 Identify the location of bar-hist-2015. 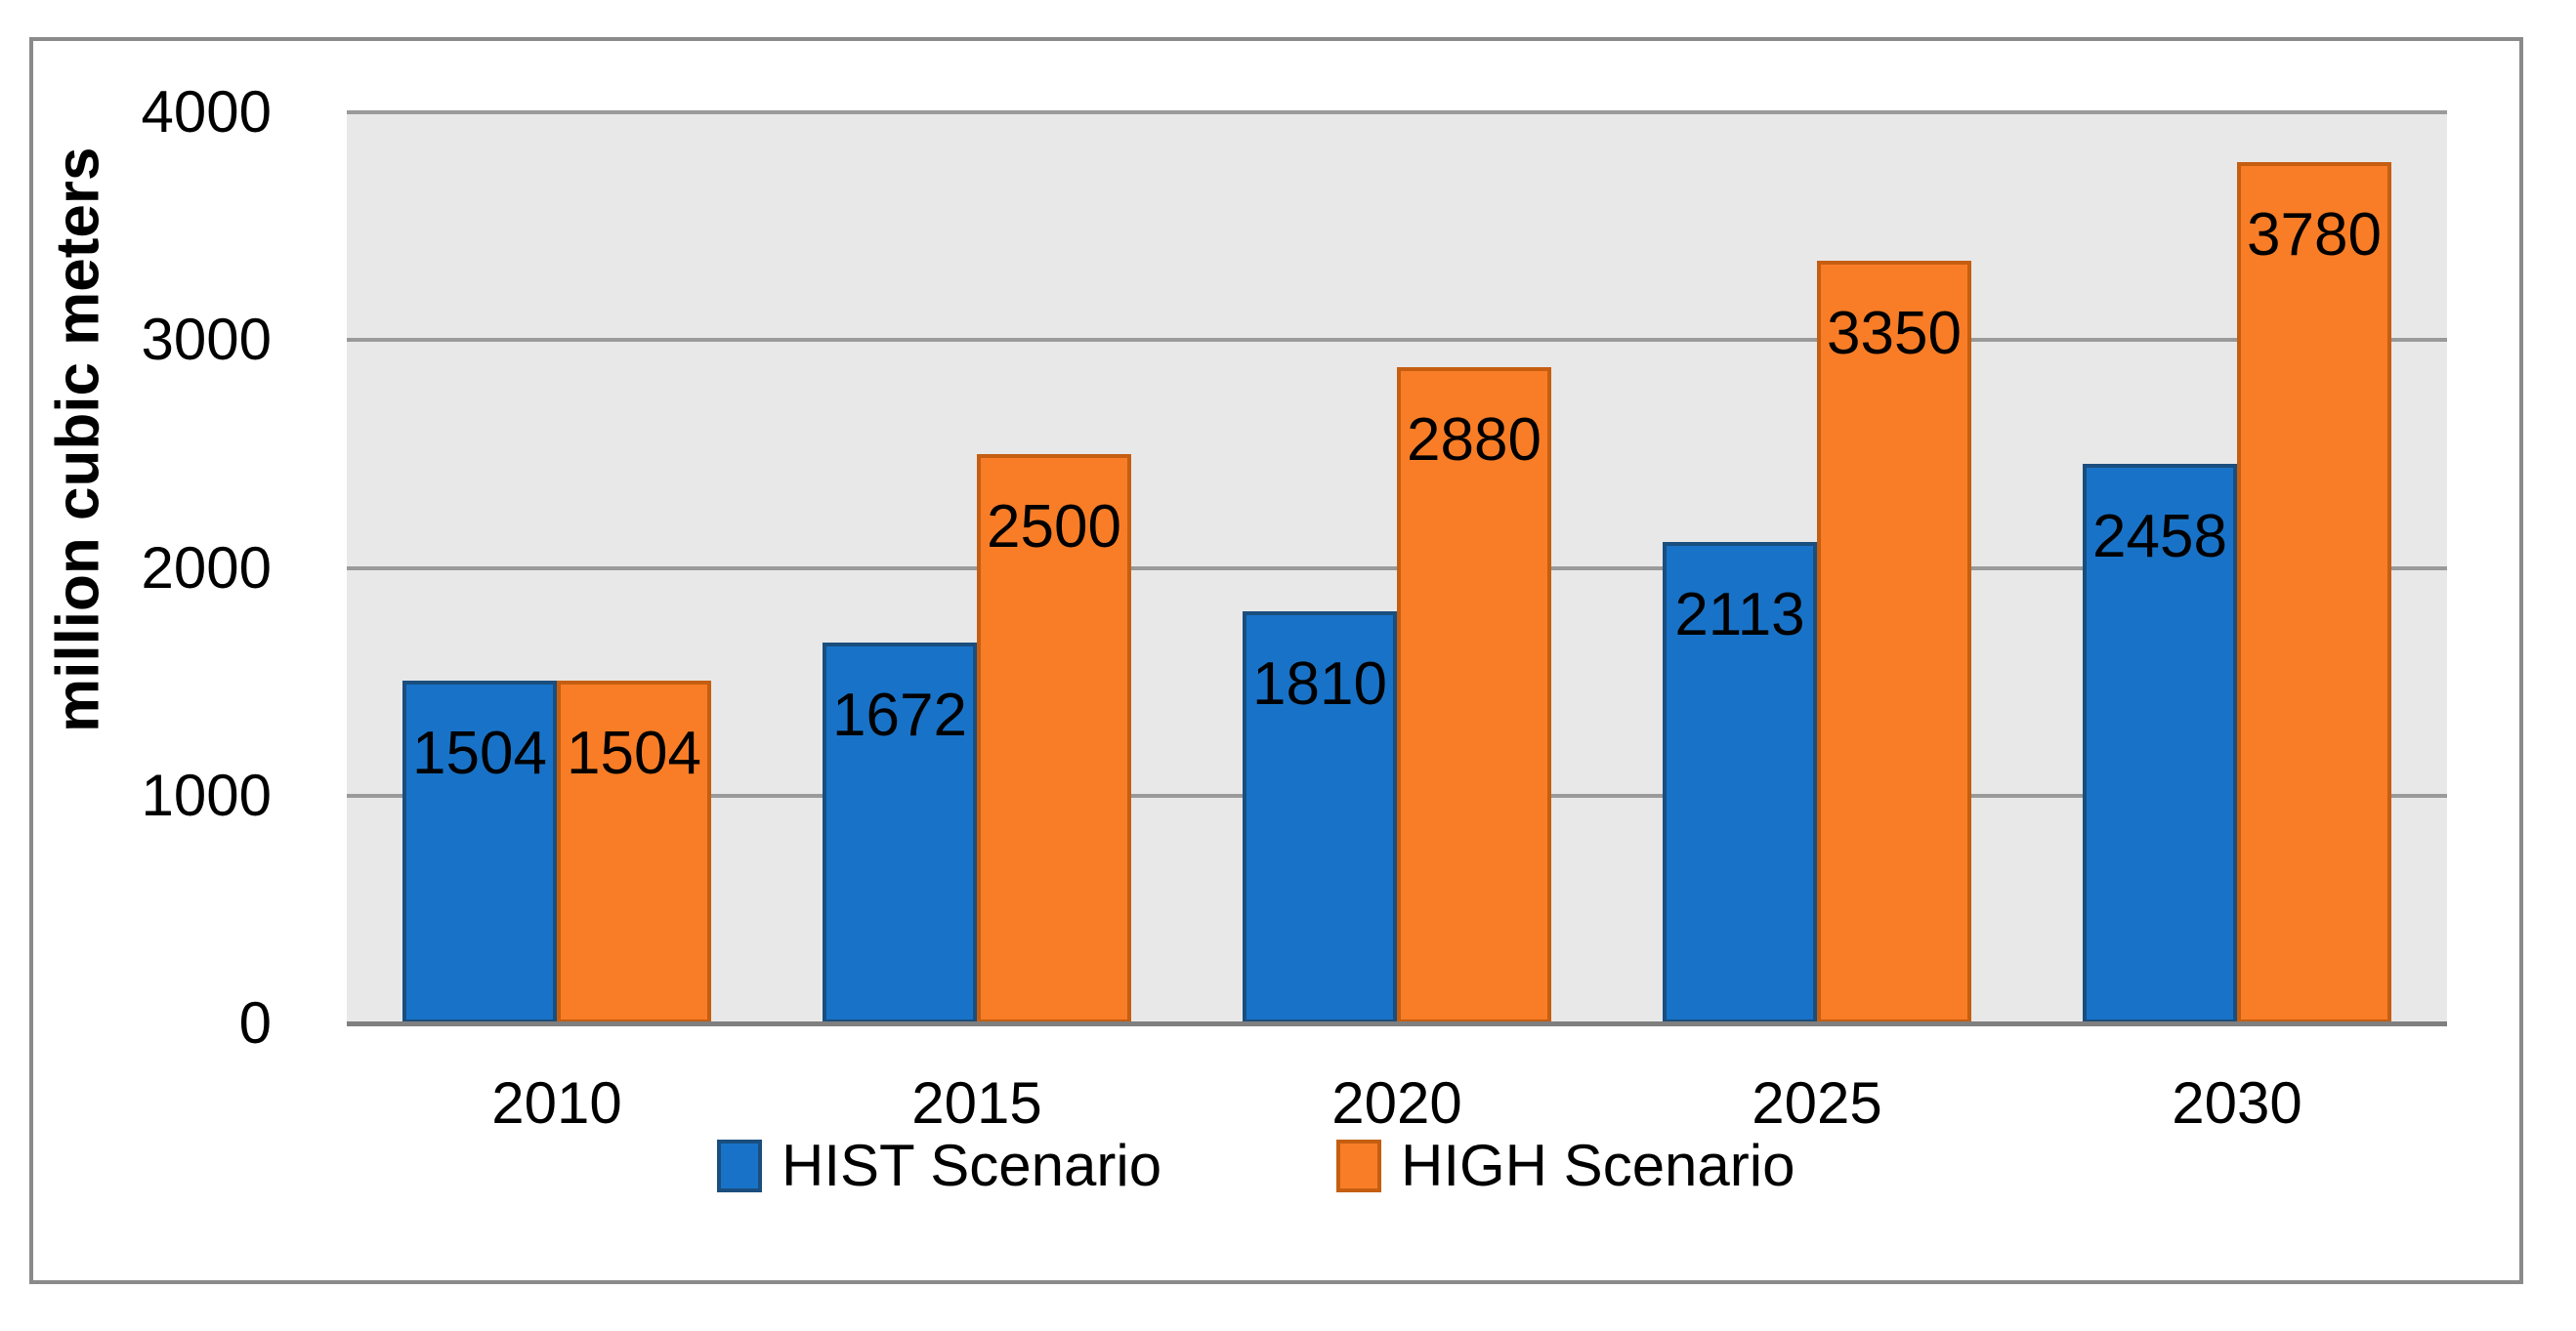
(900, 833).